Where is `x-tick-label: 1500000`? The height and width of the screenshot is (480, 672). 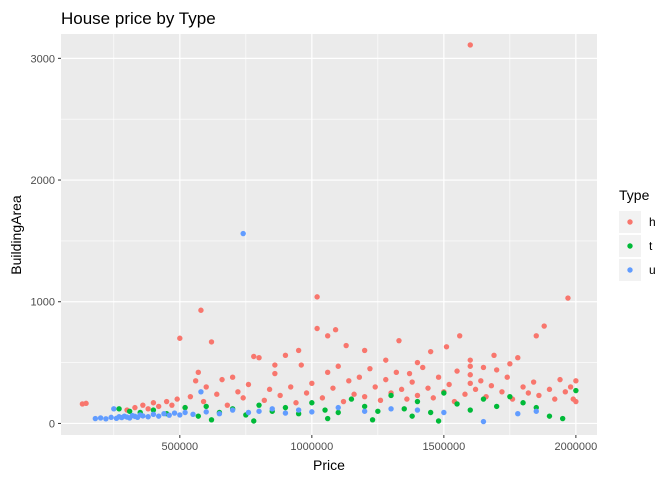
x-tick-label: 1500000 is located at coordinates (443, 447).